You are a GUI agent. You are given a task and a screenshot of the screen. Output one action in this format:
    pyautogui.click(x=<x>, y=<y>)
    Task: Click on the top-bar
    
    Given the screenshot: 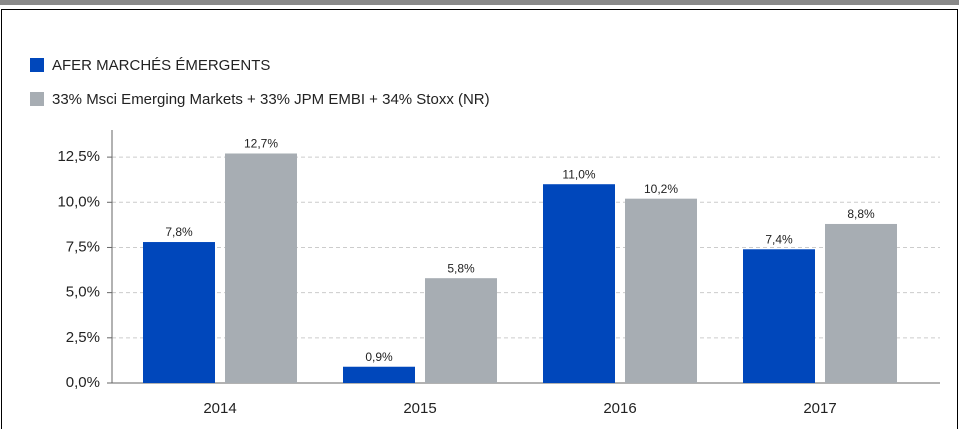 What is the action you would take?
    pyautogui.click(x=479, y=2)
    